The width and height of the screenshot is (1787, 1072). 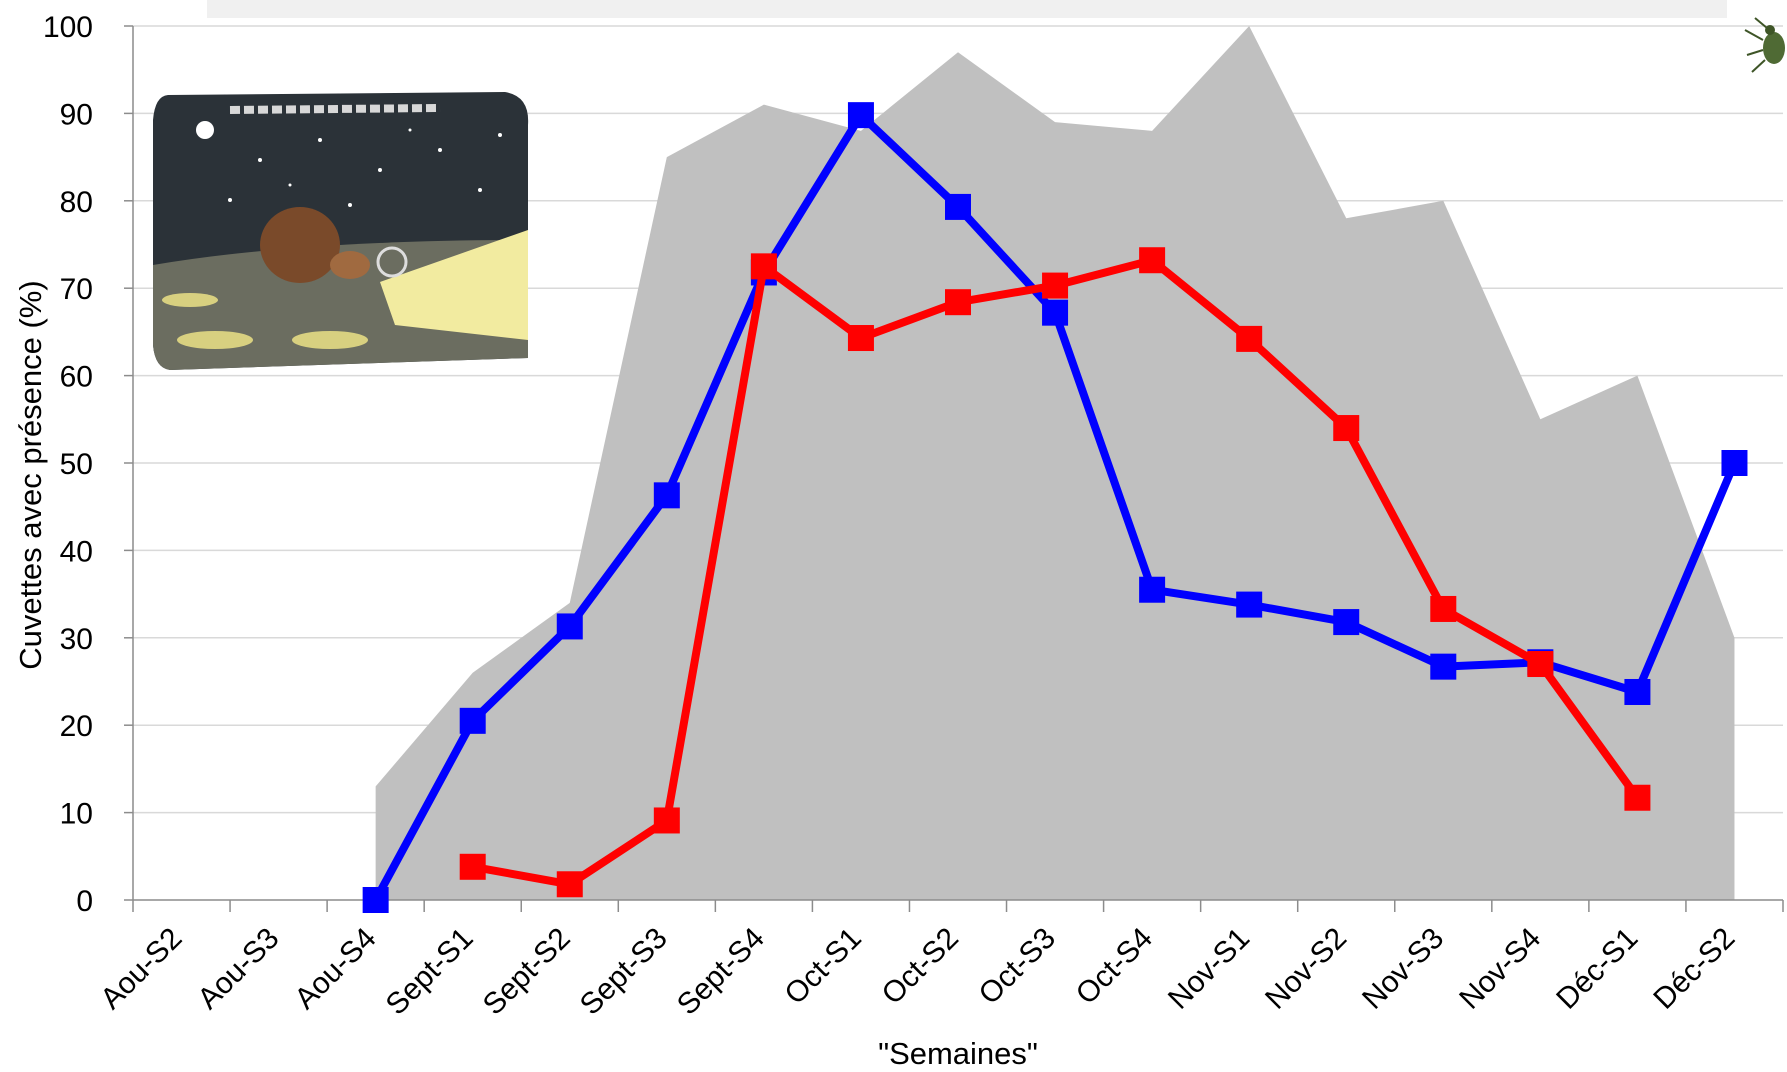 I want to click on y-tick-label: 50, so click(x=76, y=464).